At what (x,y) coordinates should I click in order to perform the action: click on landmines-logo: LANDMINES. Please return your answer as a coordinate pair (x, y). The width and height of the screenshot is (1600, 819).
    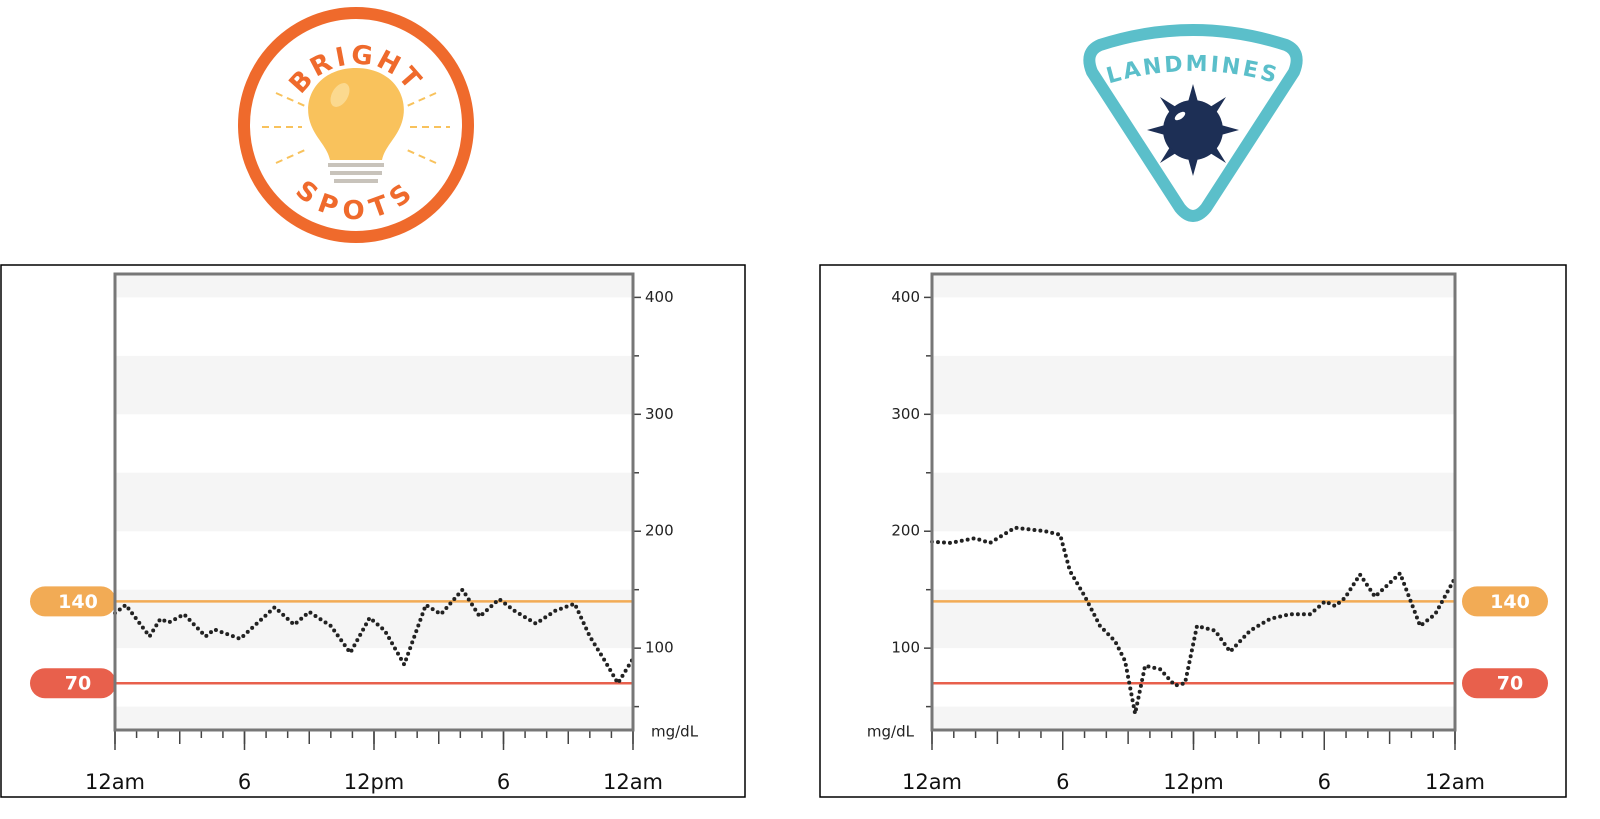
    Looking at the image, I should click on (1193, 123).